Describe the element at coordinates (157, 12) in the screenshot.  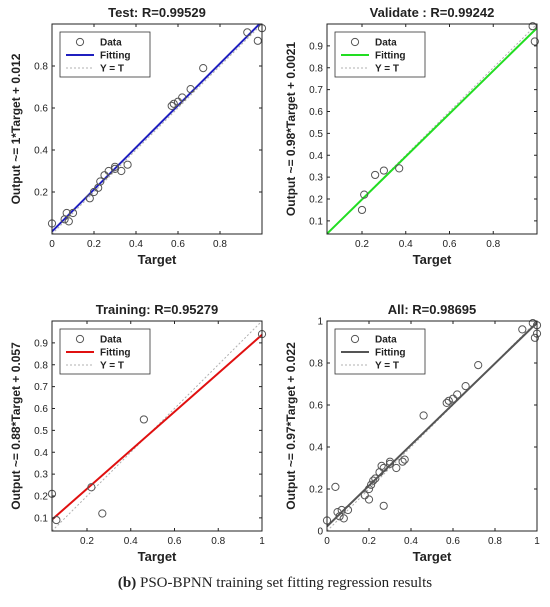
I see `chart-title: Test: R=0.99529` at that location.